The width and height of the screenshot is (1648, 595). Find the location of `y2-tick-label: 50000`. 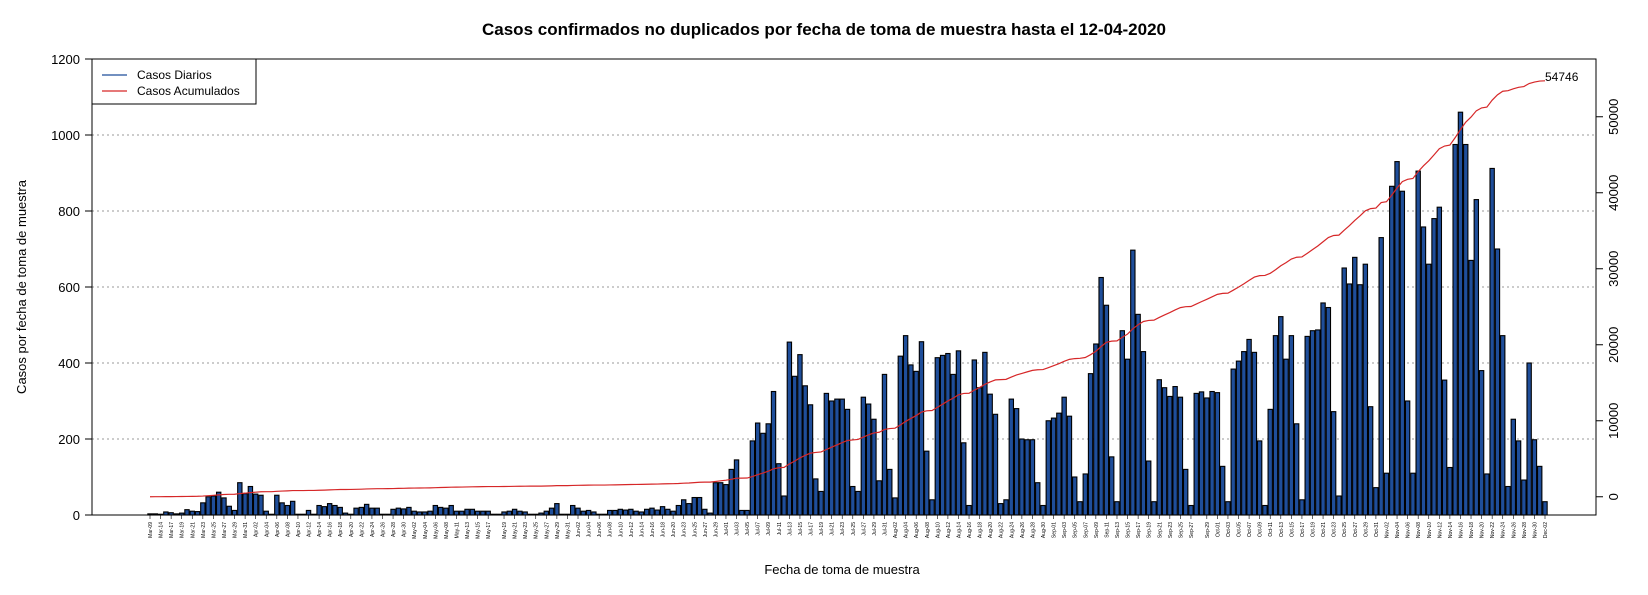

y2-tick-label: 50000 is located at coordinates (1613, 117).